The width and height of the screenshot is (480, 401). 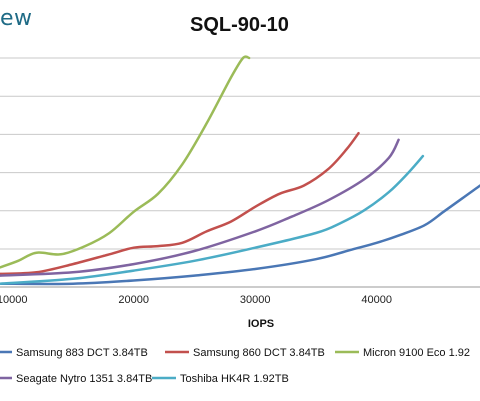 I want to click on legend-label-3: Micron 9100 Eco 1.92, so click(x=416, y=353).